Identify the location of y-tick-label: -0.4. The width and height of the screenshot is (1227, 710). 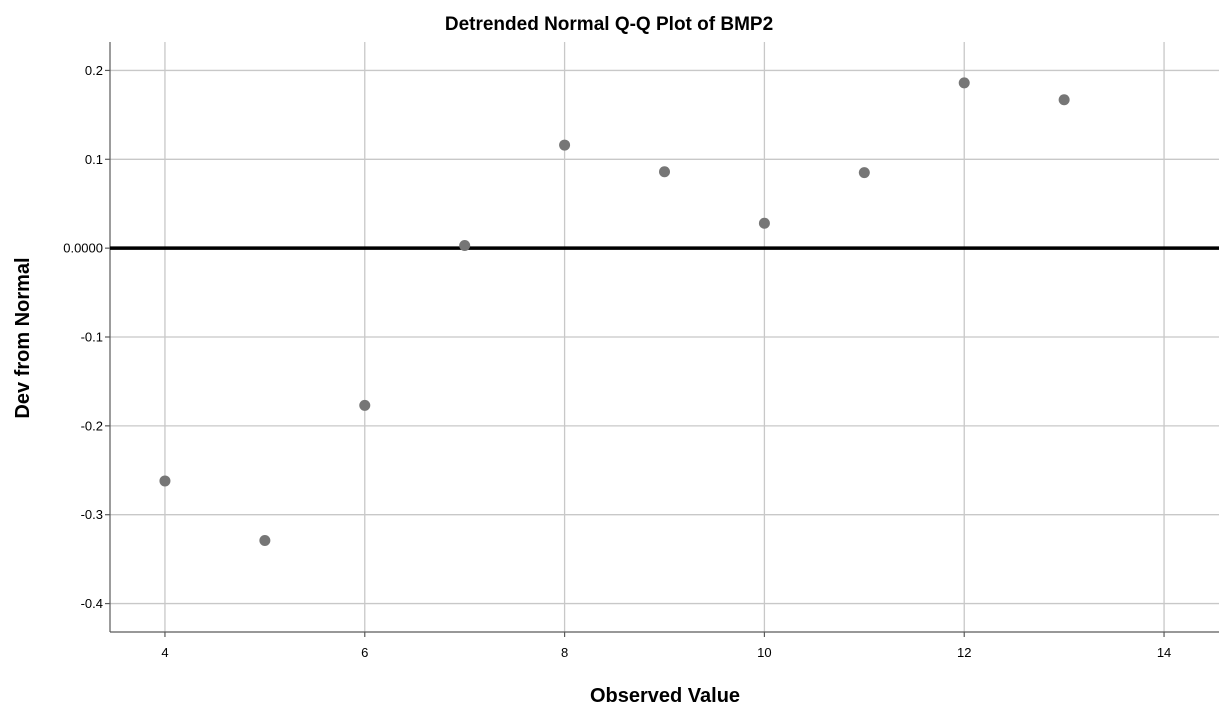
(92, 603).